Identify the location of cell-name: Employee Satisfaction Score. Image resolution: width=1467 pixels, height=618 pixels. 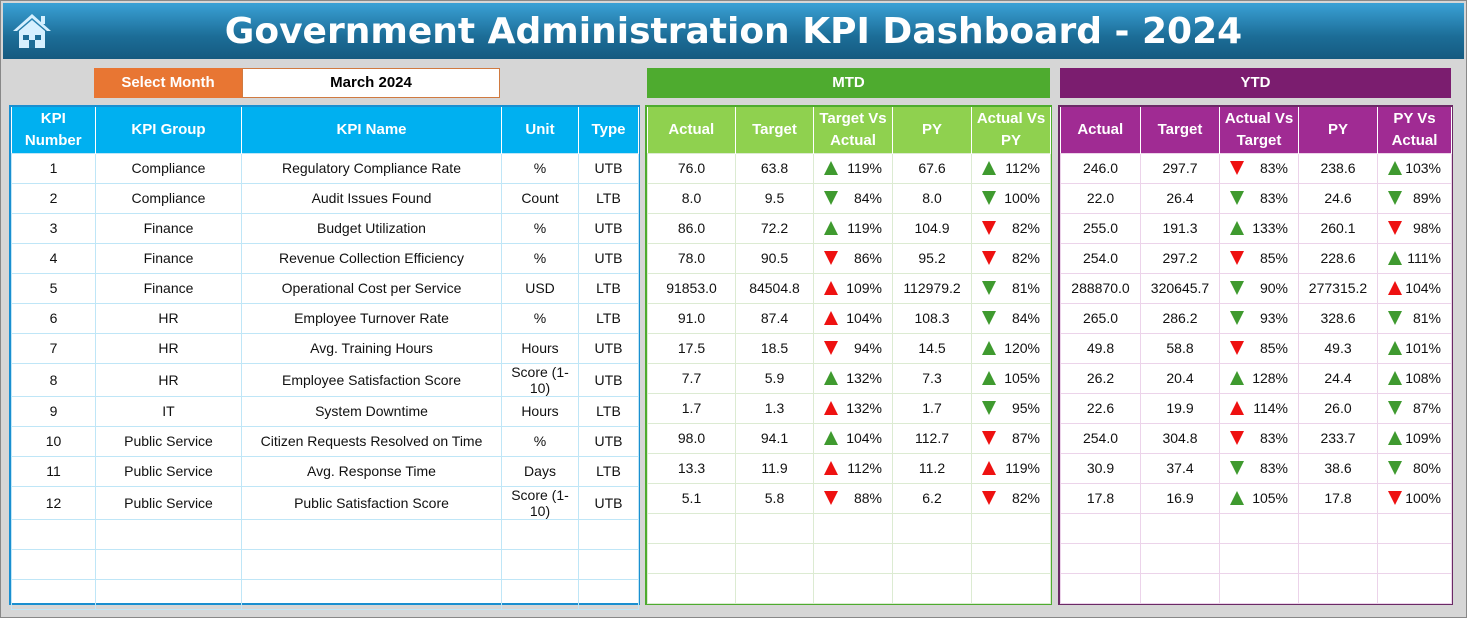
(371, 379).